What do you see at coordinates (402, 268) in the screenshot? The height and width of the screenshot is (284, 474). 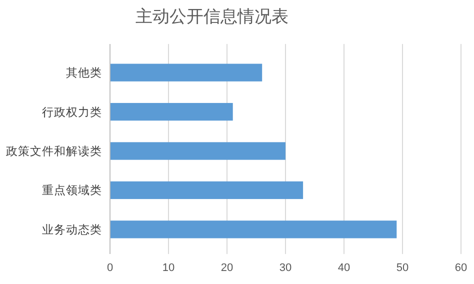 I see `x-tick-label: 50` at bounding box center [402, 268].